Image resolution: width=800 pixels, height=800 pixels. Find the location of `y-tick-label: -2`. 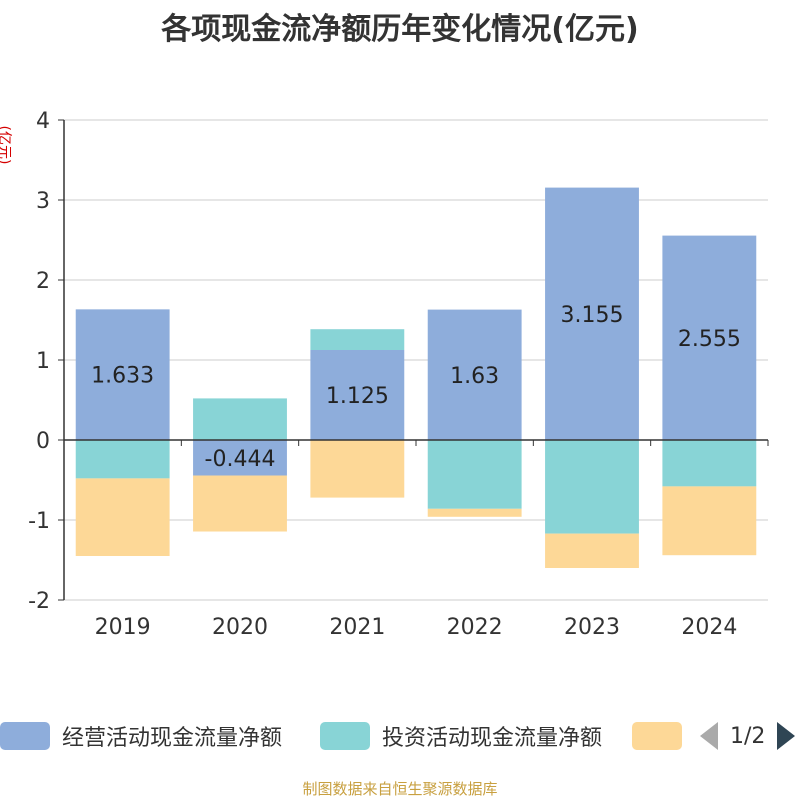

y-tick-label: -2 is located at coordinates (39, 601).